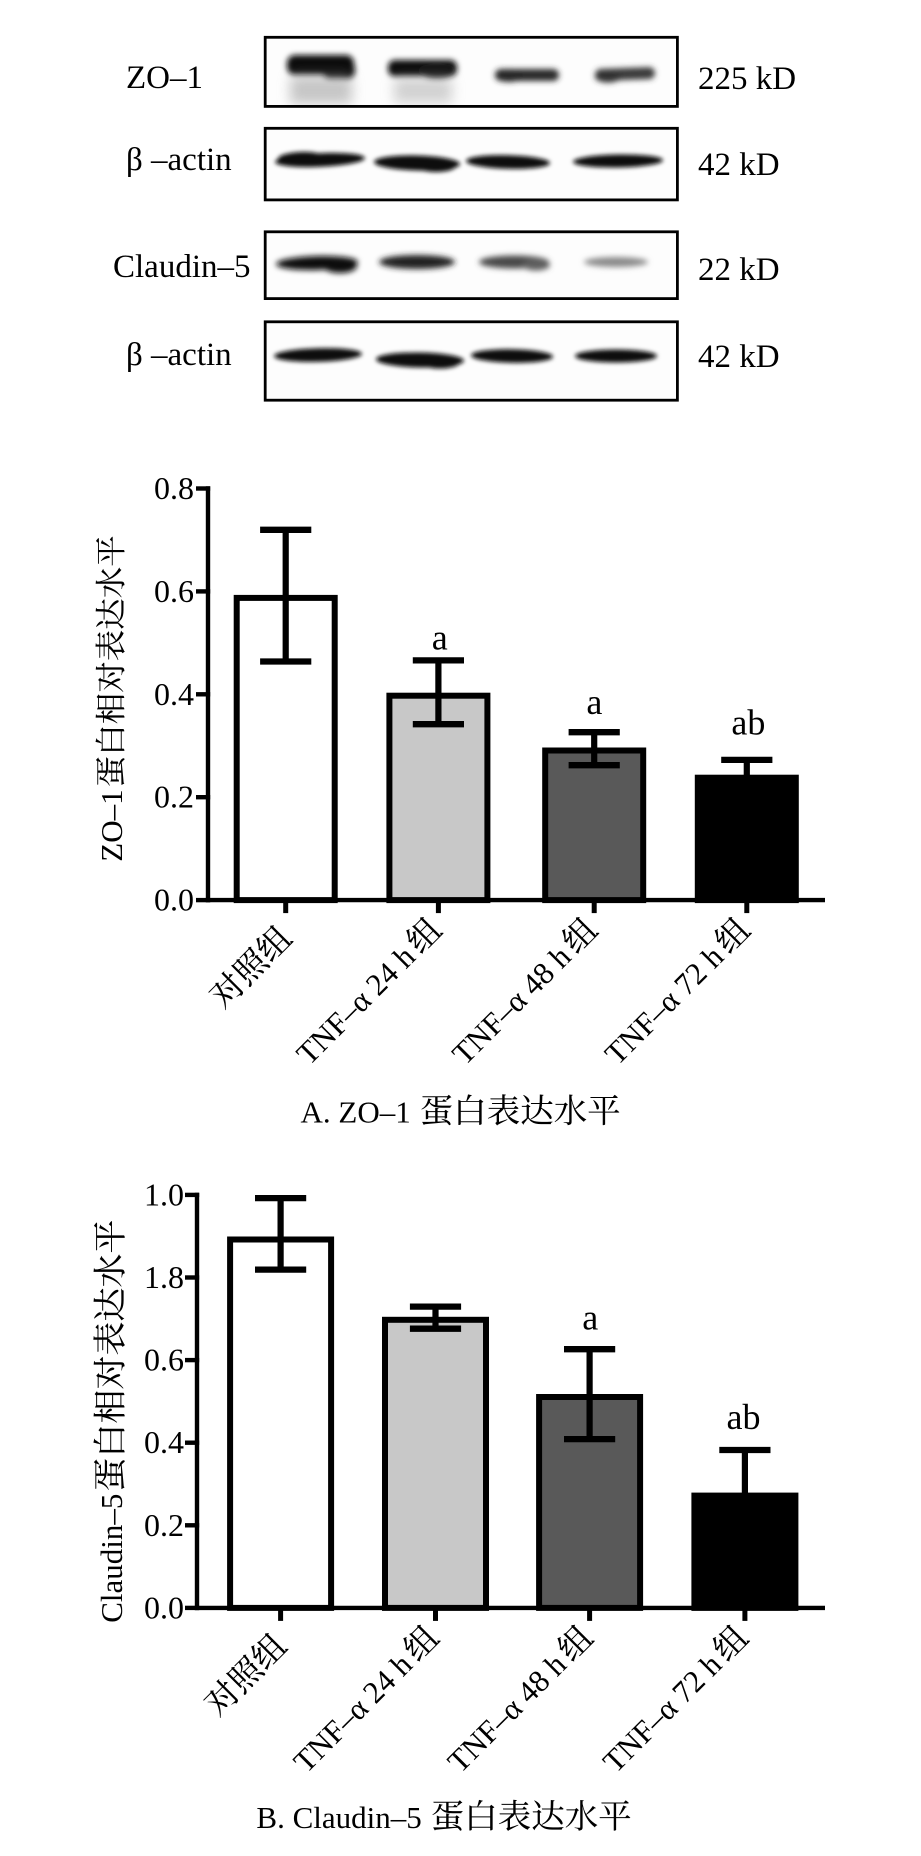 This screenshot has width=921, height=1856. Describe the element at coordinates (338, 1817) in the screenshot. I see `svg-text: B. Claudin–5` at that location.